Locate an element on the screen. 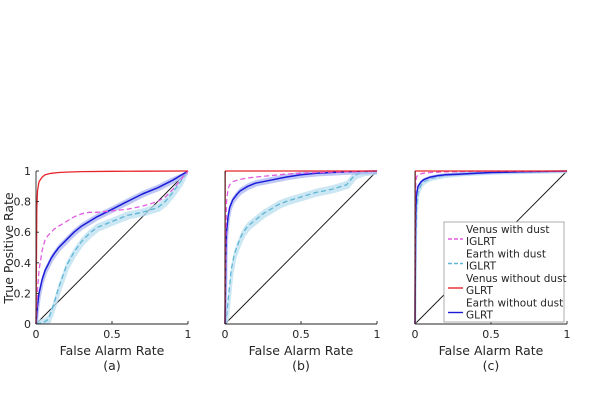 Image resolution: width=592 pixels, height=414 pixels. legend-label: Earth with dust is located at coordinates (506, 255).